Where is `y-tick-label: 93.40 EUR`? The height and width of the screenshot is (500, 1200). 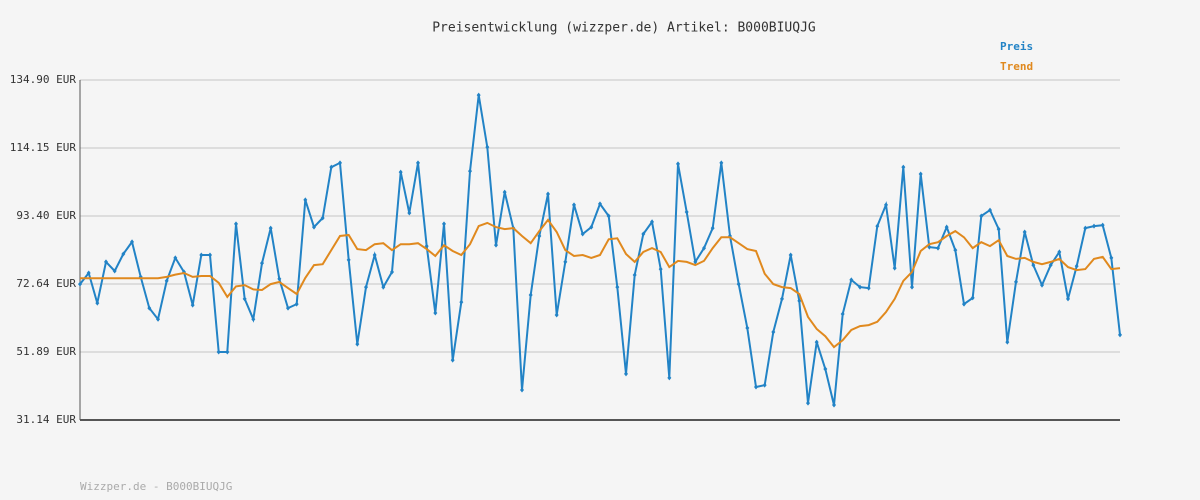 y-tick-label: 93.40 EUR is located at coordinates (46, 215).